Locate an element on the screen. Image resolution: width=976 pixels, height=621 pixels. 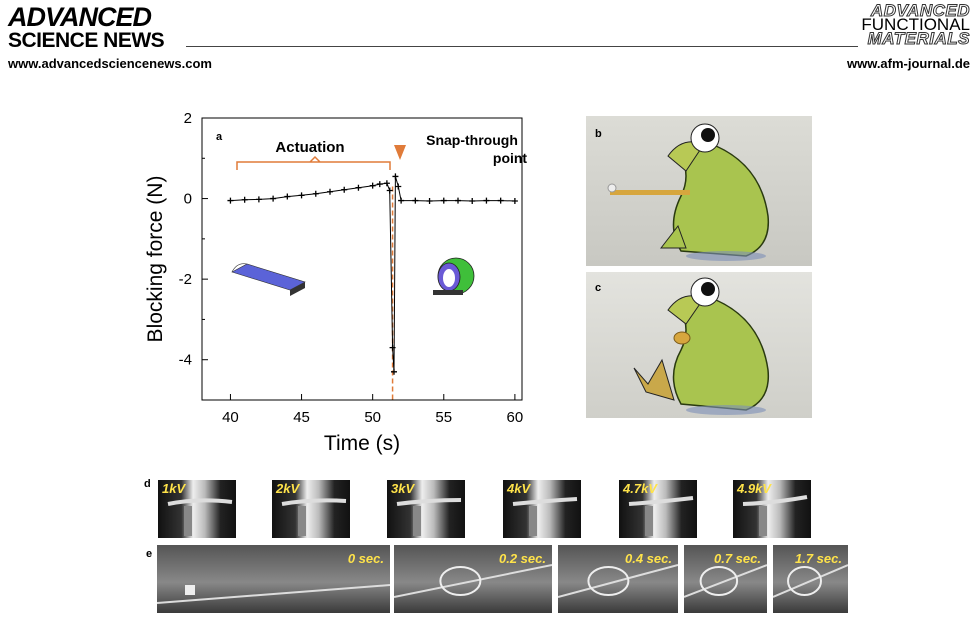
x-axis-label: Time (s) is located at coordinates (362, 443).